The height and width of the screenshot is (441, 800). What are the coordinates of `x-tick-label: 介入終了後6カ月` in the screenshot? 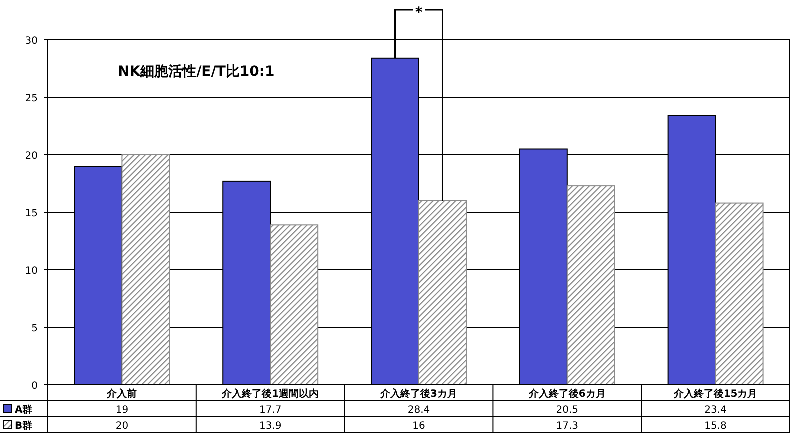 It's located at (567, 394).